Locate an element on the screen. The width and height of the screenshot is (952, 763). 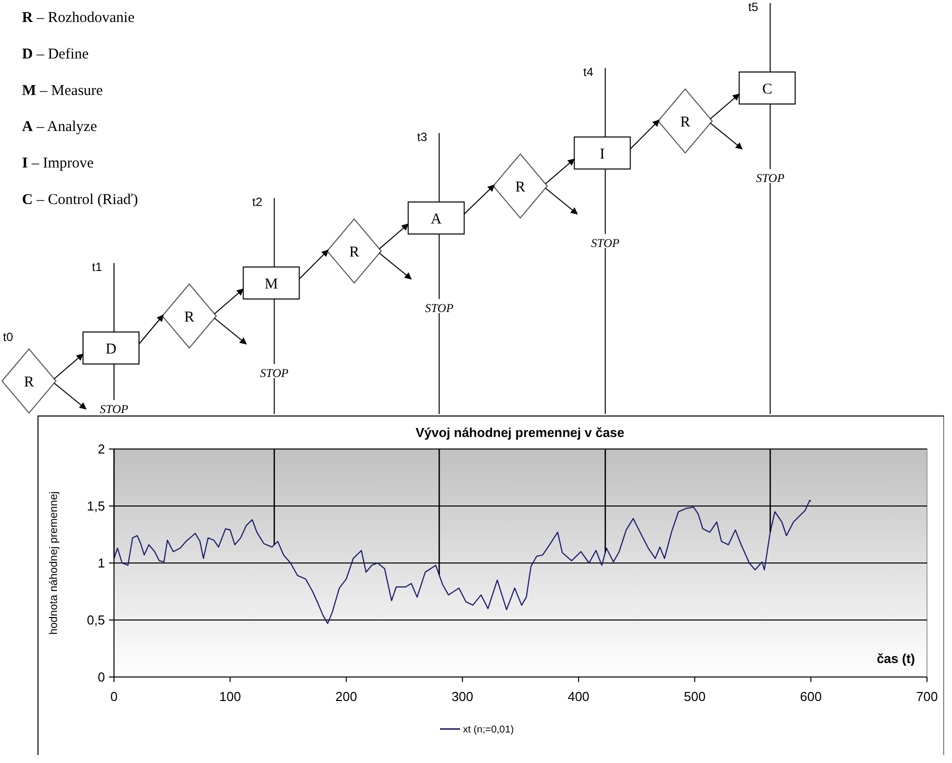
y-tick-label: 2 is located at coordinates (101, 449).